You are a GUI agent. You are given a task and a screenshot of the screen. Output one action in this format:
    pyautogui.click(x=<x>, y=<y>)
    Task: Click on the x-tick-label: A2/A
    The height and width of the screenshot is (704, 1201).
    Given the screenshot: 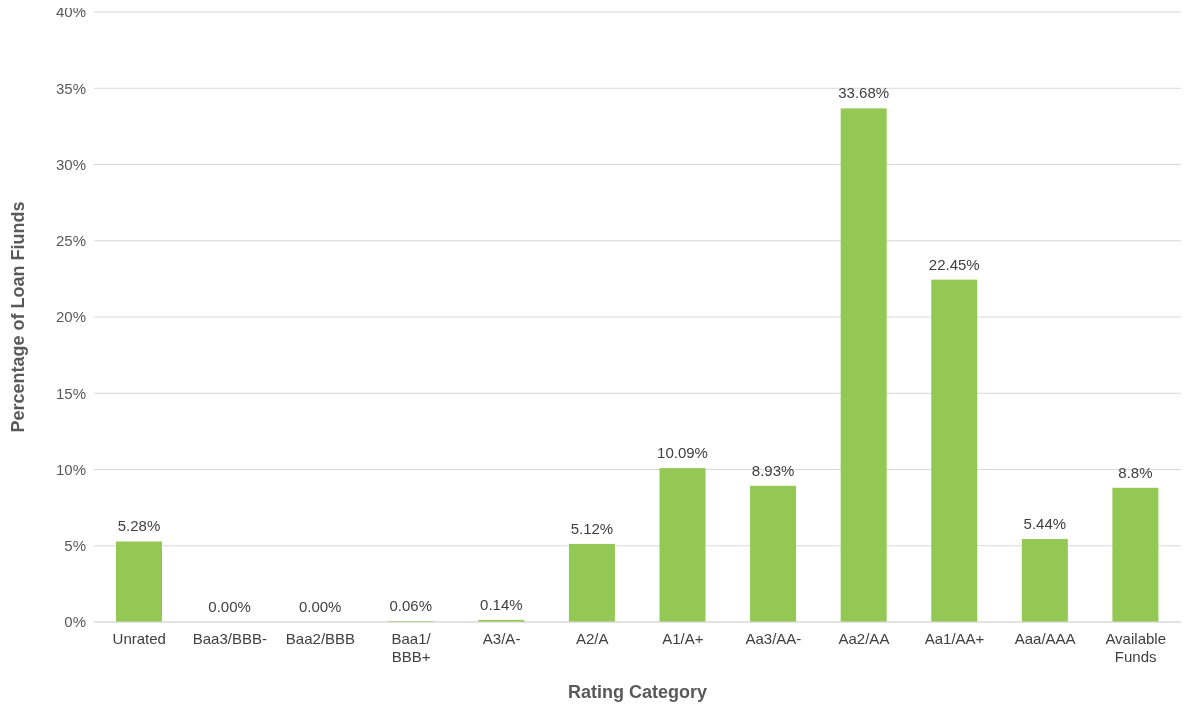 What is the action you would take?
    pyautogui.click(x=592, y=638)
    